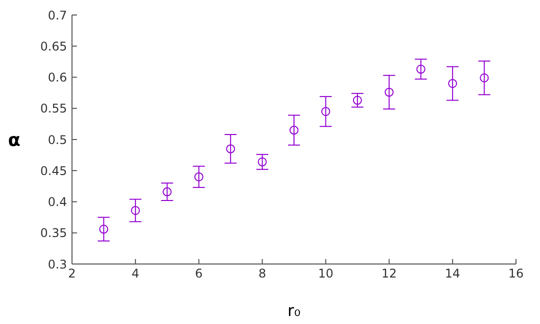 The width and height of the screenshot is (540, 324). I want to click on x-axis-title: r₀, so click(294, 310).